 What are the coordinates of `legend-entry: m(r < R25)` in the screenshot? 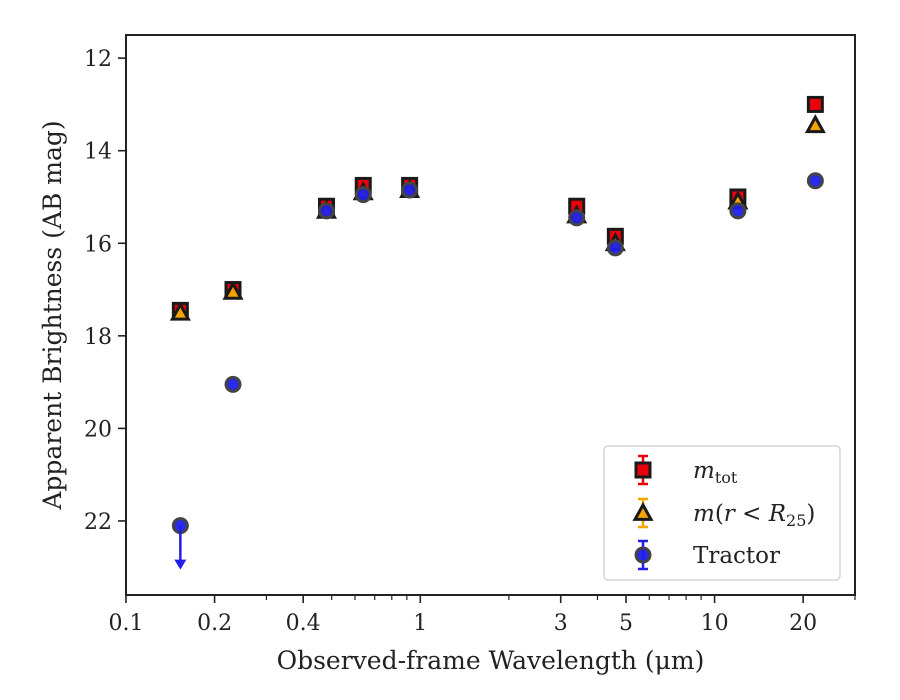 It's located at (723, 513).